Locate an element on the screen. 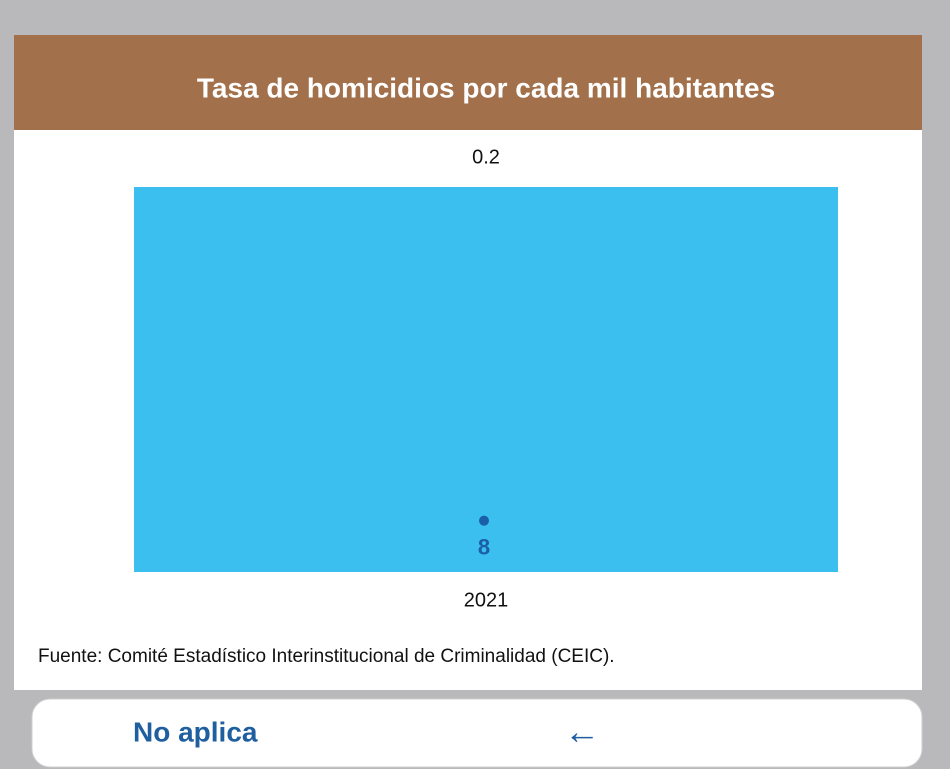 This screenshot has height=769, width=950. point-label: 8 is located at coordinates (484, 546).